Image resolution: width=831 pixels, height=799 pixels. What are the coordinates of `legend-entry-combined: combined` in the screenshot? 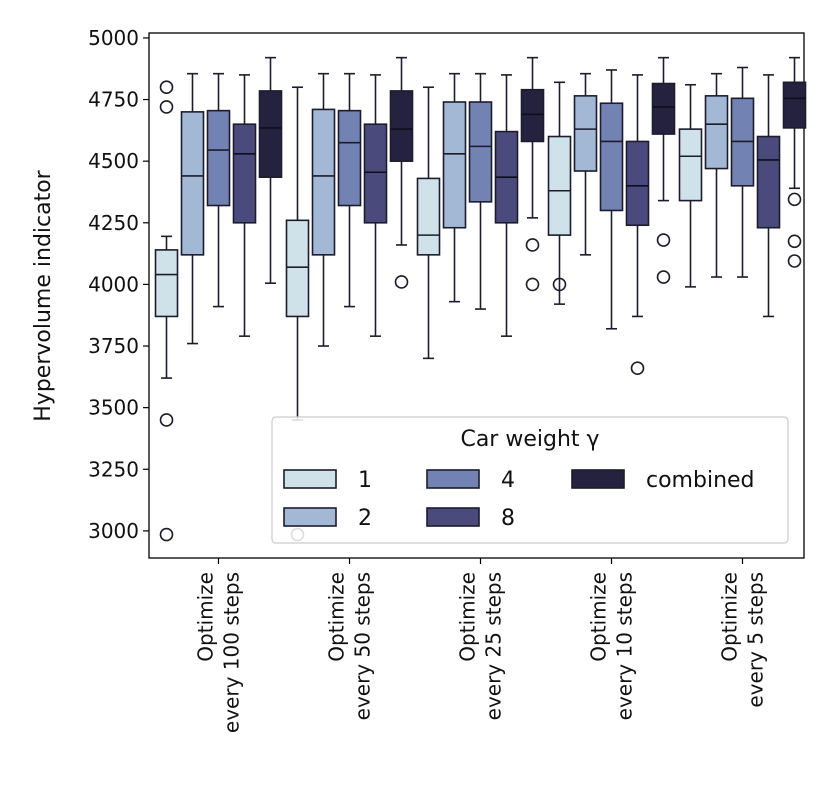 It's located at (663, 480).